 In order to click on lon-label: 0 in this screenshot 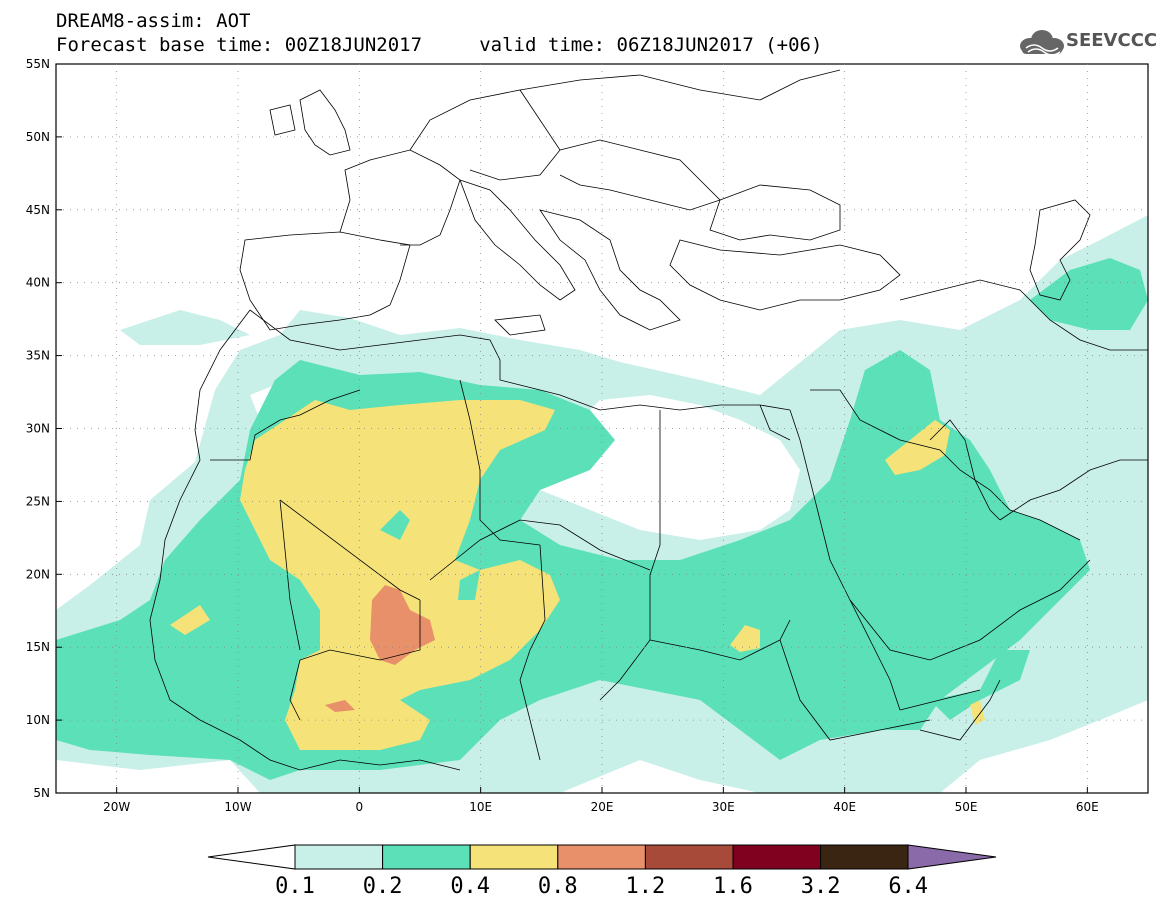, I will do `click(360, 807)`.